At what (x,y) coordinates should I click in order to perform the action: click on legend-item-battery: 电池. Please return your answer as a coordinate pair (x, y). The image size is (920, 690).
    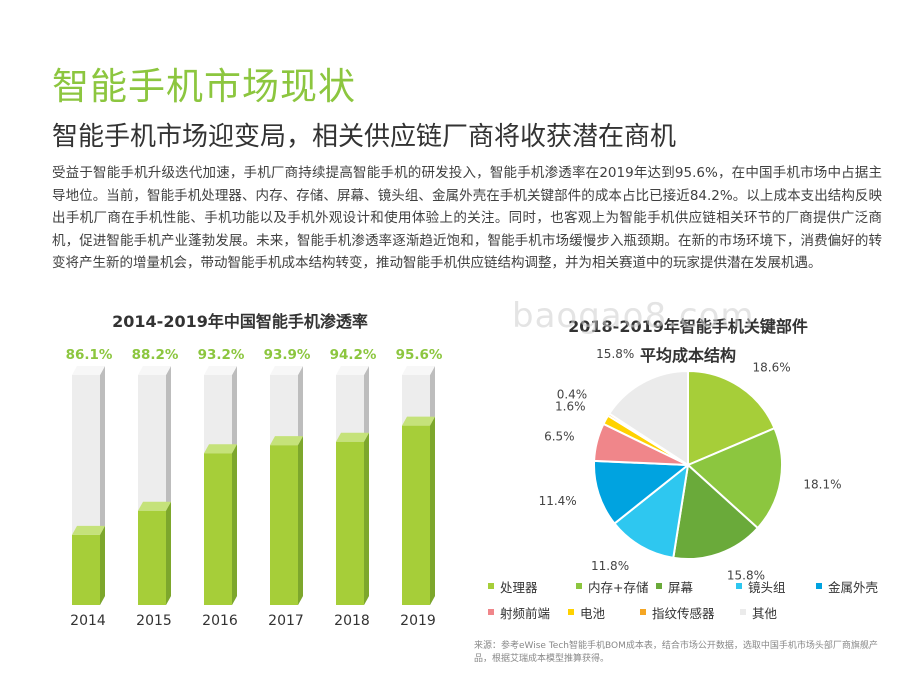
    Looking at the image, I should click on (604, 612).